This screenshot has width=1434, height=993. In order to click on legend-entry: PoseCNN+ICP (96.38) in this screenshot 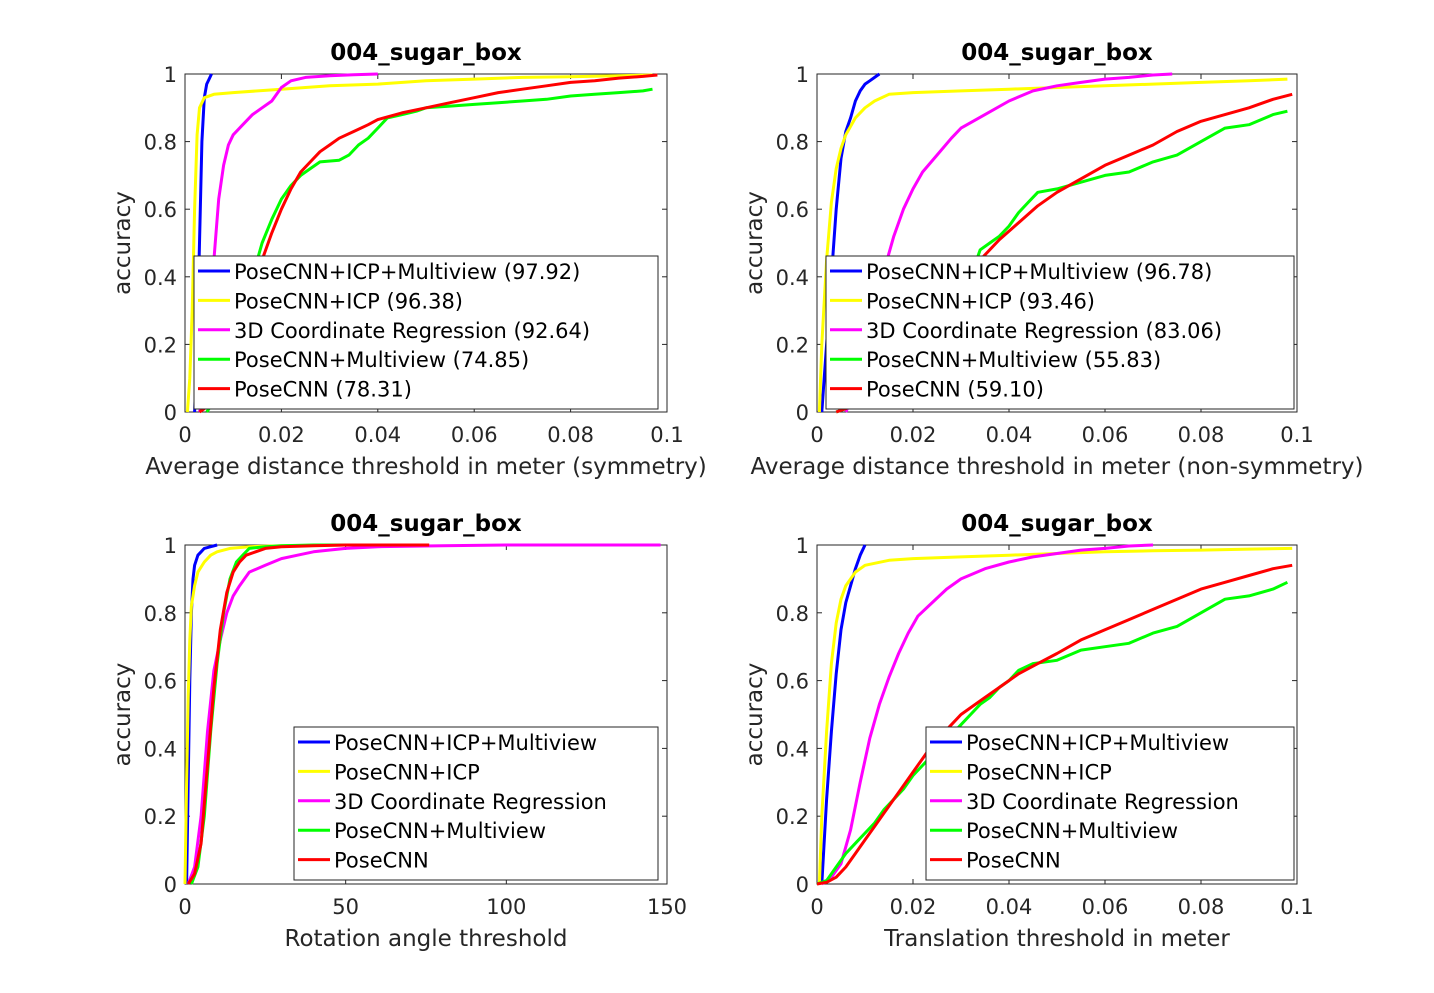, I will do `click(348, 301)`.